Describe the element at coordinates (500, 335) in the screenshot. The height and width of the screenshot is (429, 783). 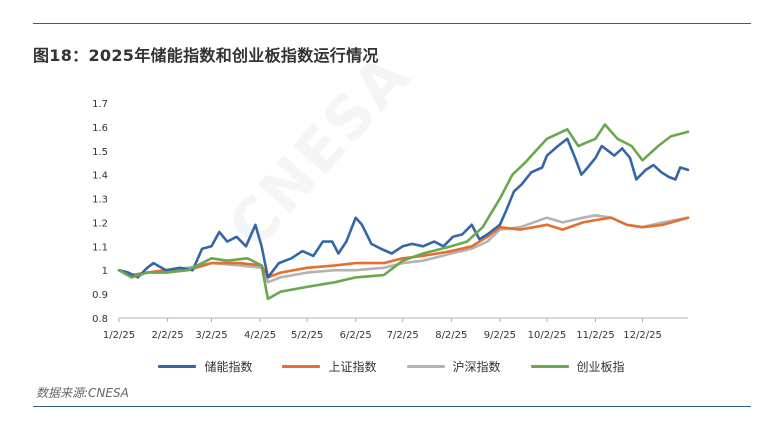
I see `x-tick-label: 9/2/25` at that location.